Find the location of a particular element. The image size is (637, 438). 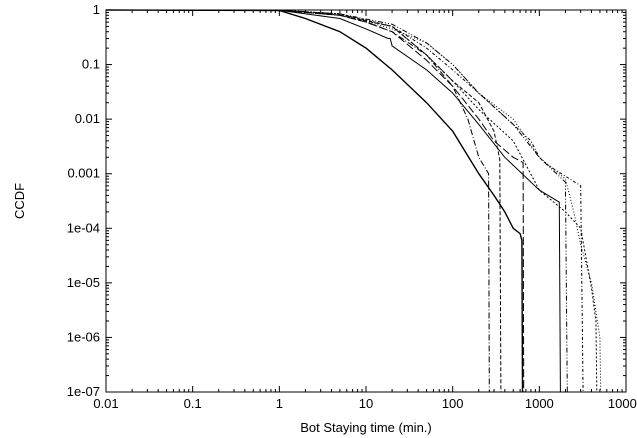

x-tick-label: 0.01 is located at coordinates (105, 403).